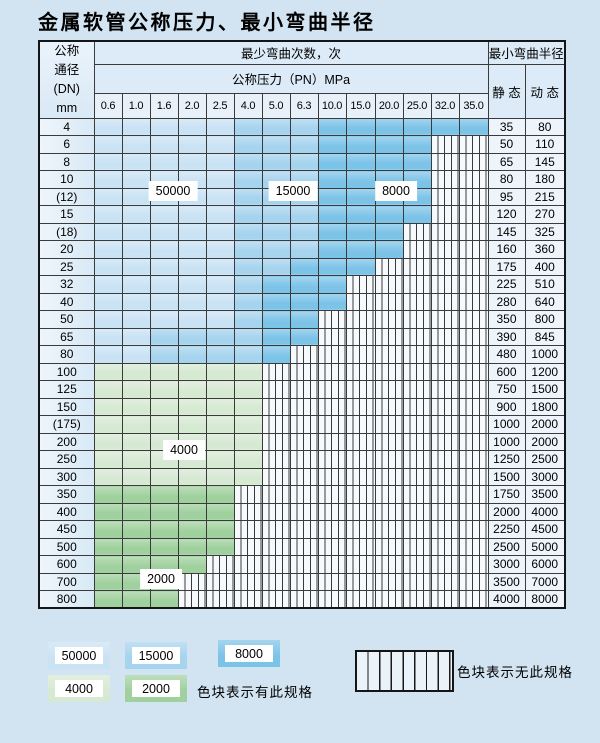  Describe the element at coordinates (66, 214) in the screenshot. I see `dn-cell: 15` at that location.